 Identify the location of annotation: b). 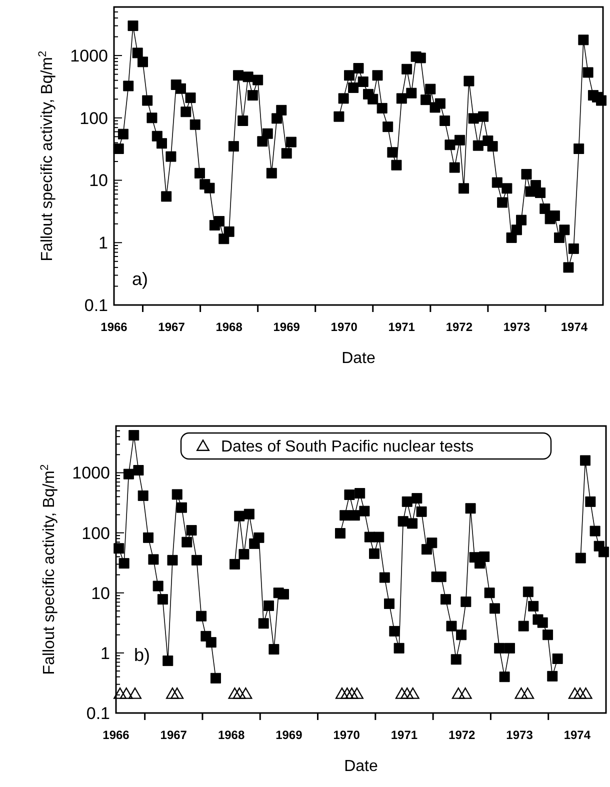
(142, 655).